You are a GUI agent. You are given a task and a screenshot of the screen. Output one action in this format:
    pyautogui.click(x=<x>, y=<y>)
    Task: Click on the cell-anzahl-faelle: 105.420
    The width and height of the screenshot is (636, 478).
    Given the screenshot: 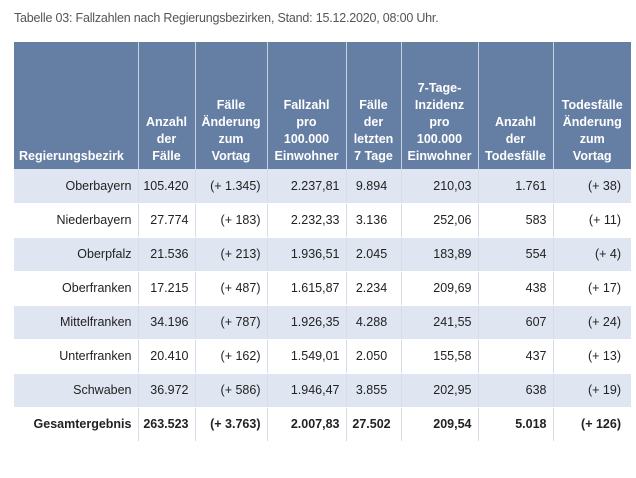 What is the action you would take?
    pyautogui.click(x=167, y=186)
    